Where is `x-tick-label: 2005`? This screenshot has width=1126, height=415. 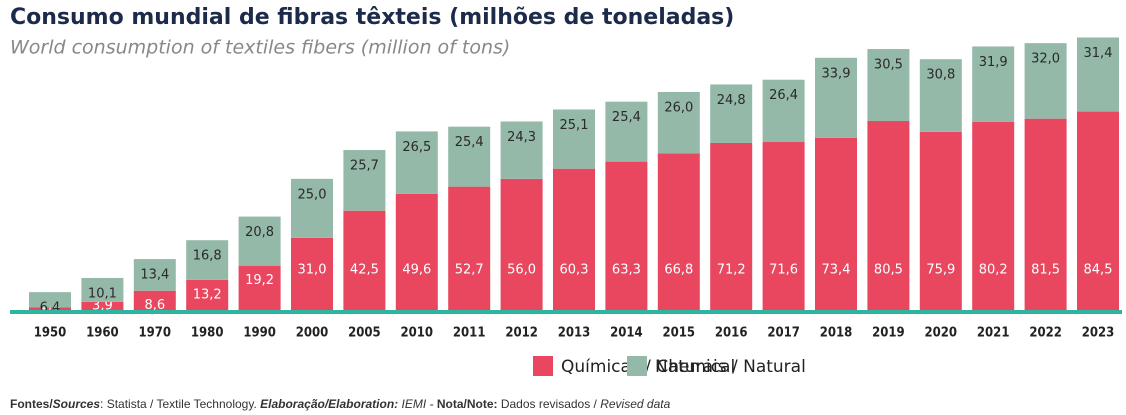 x-tick-label: 2005 is located at coordinates (364, 333).